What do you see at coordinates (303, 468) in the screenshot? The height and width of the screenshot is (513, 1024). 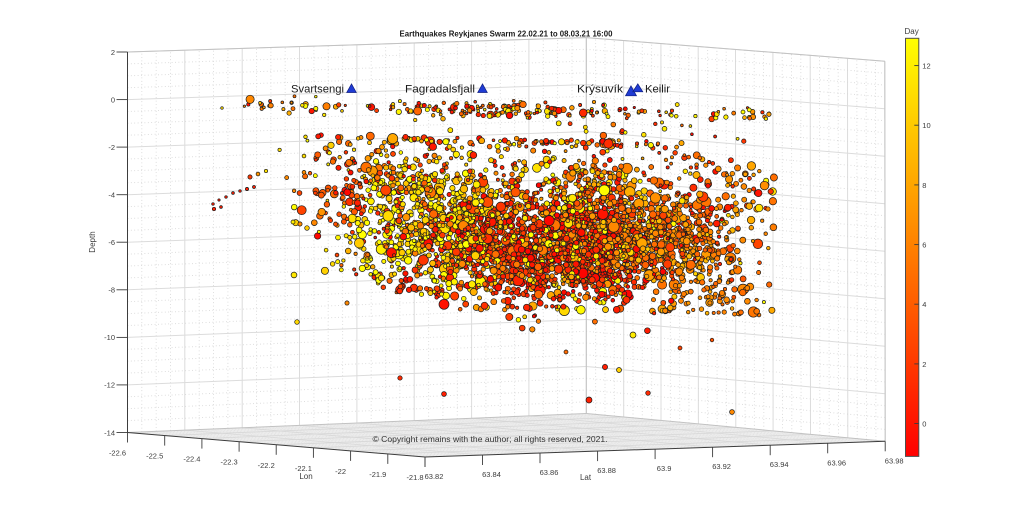 I see `svg-text: -22.1` at bounding box center [303, 468].